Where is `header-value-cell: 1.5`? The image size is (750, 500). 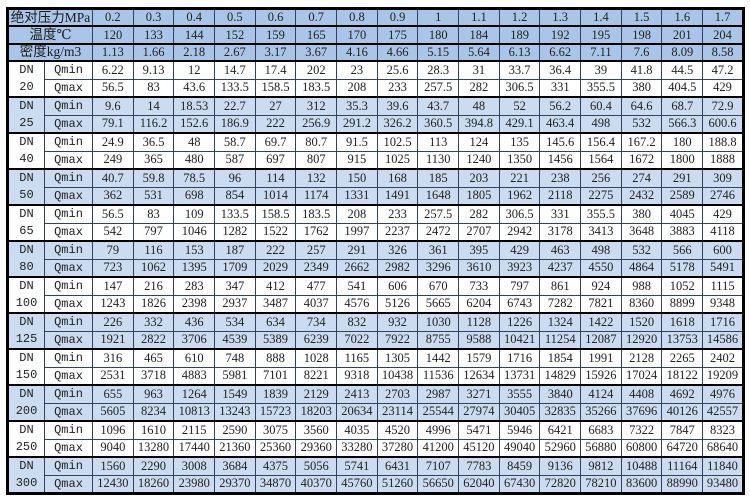
header-value-cell: 1.5 is located at coordinates (641, 17).